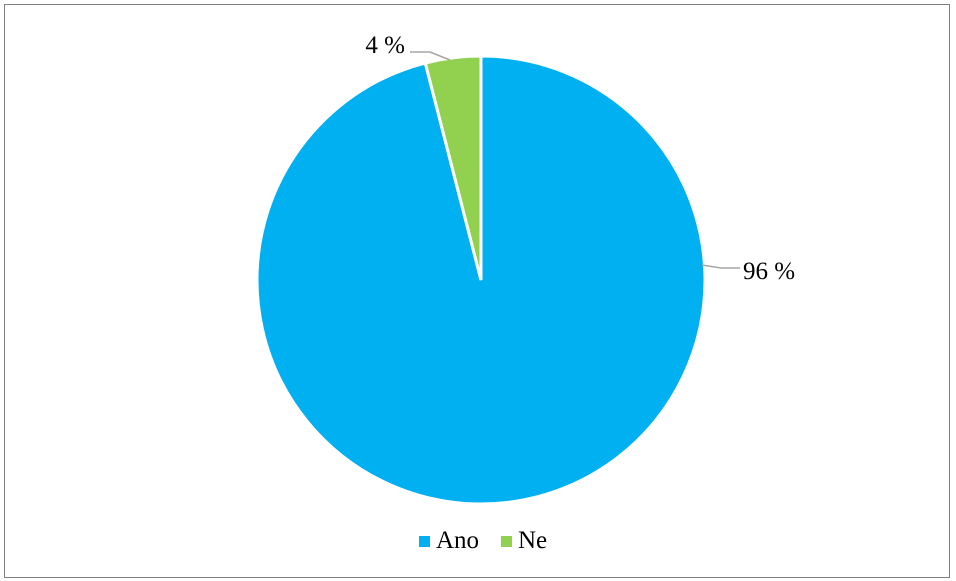 This screenshot has width=956, height=581. I want to click on leader-line-ano, so click(720, 266).